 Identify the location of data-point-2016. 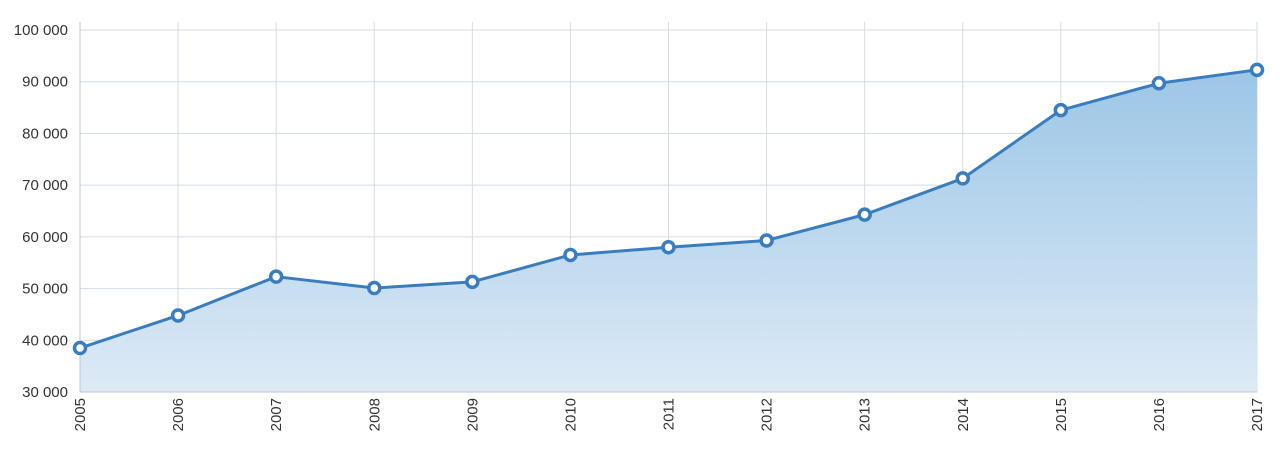
(1159, 83).